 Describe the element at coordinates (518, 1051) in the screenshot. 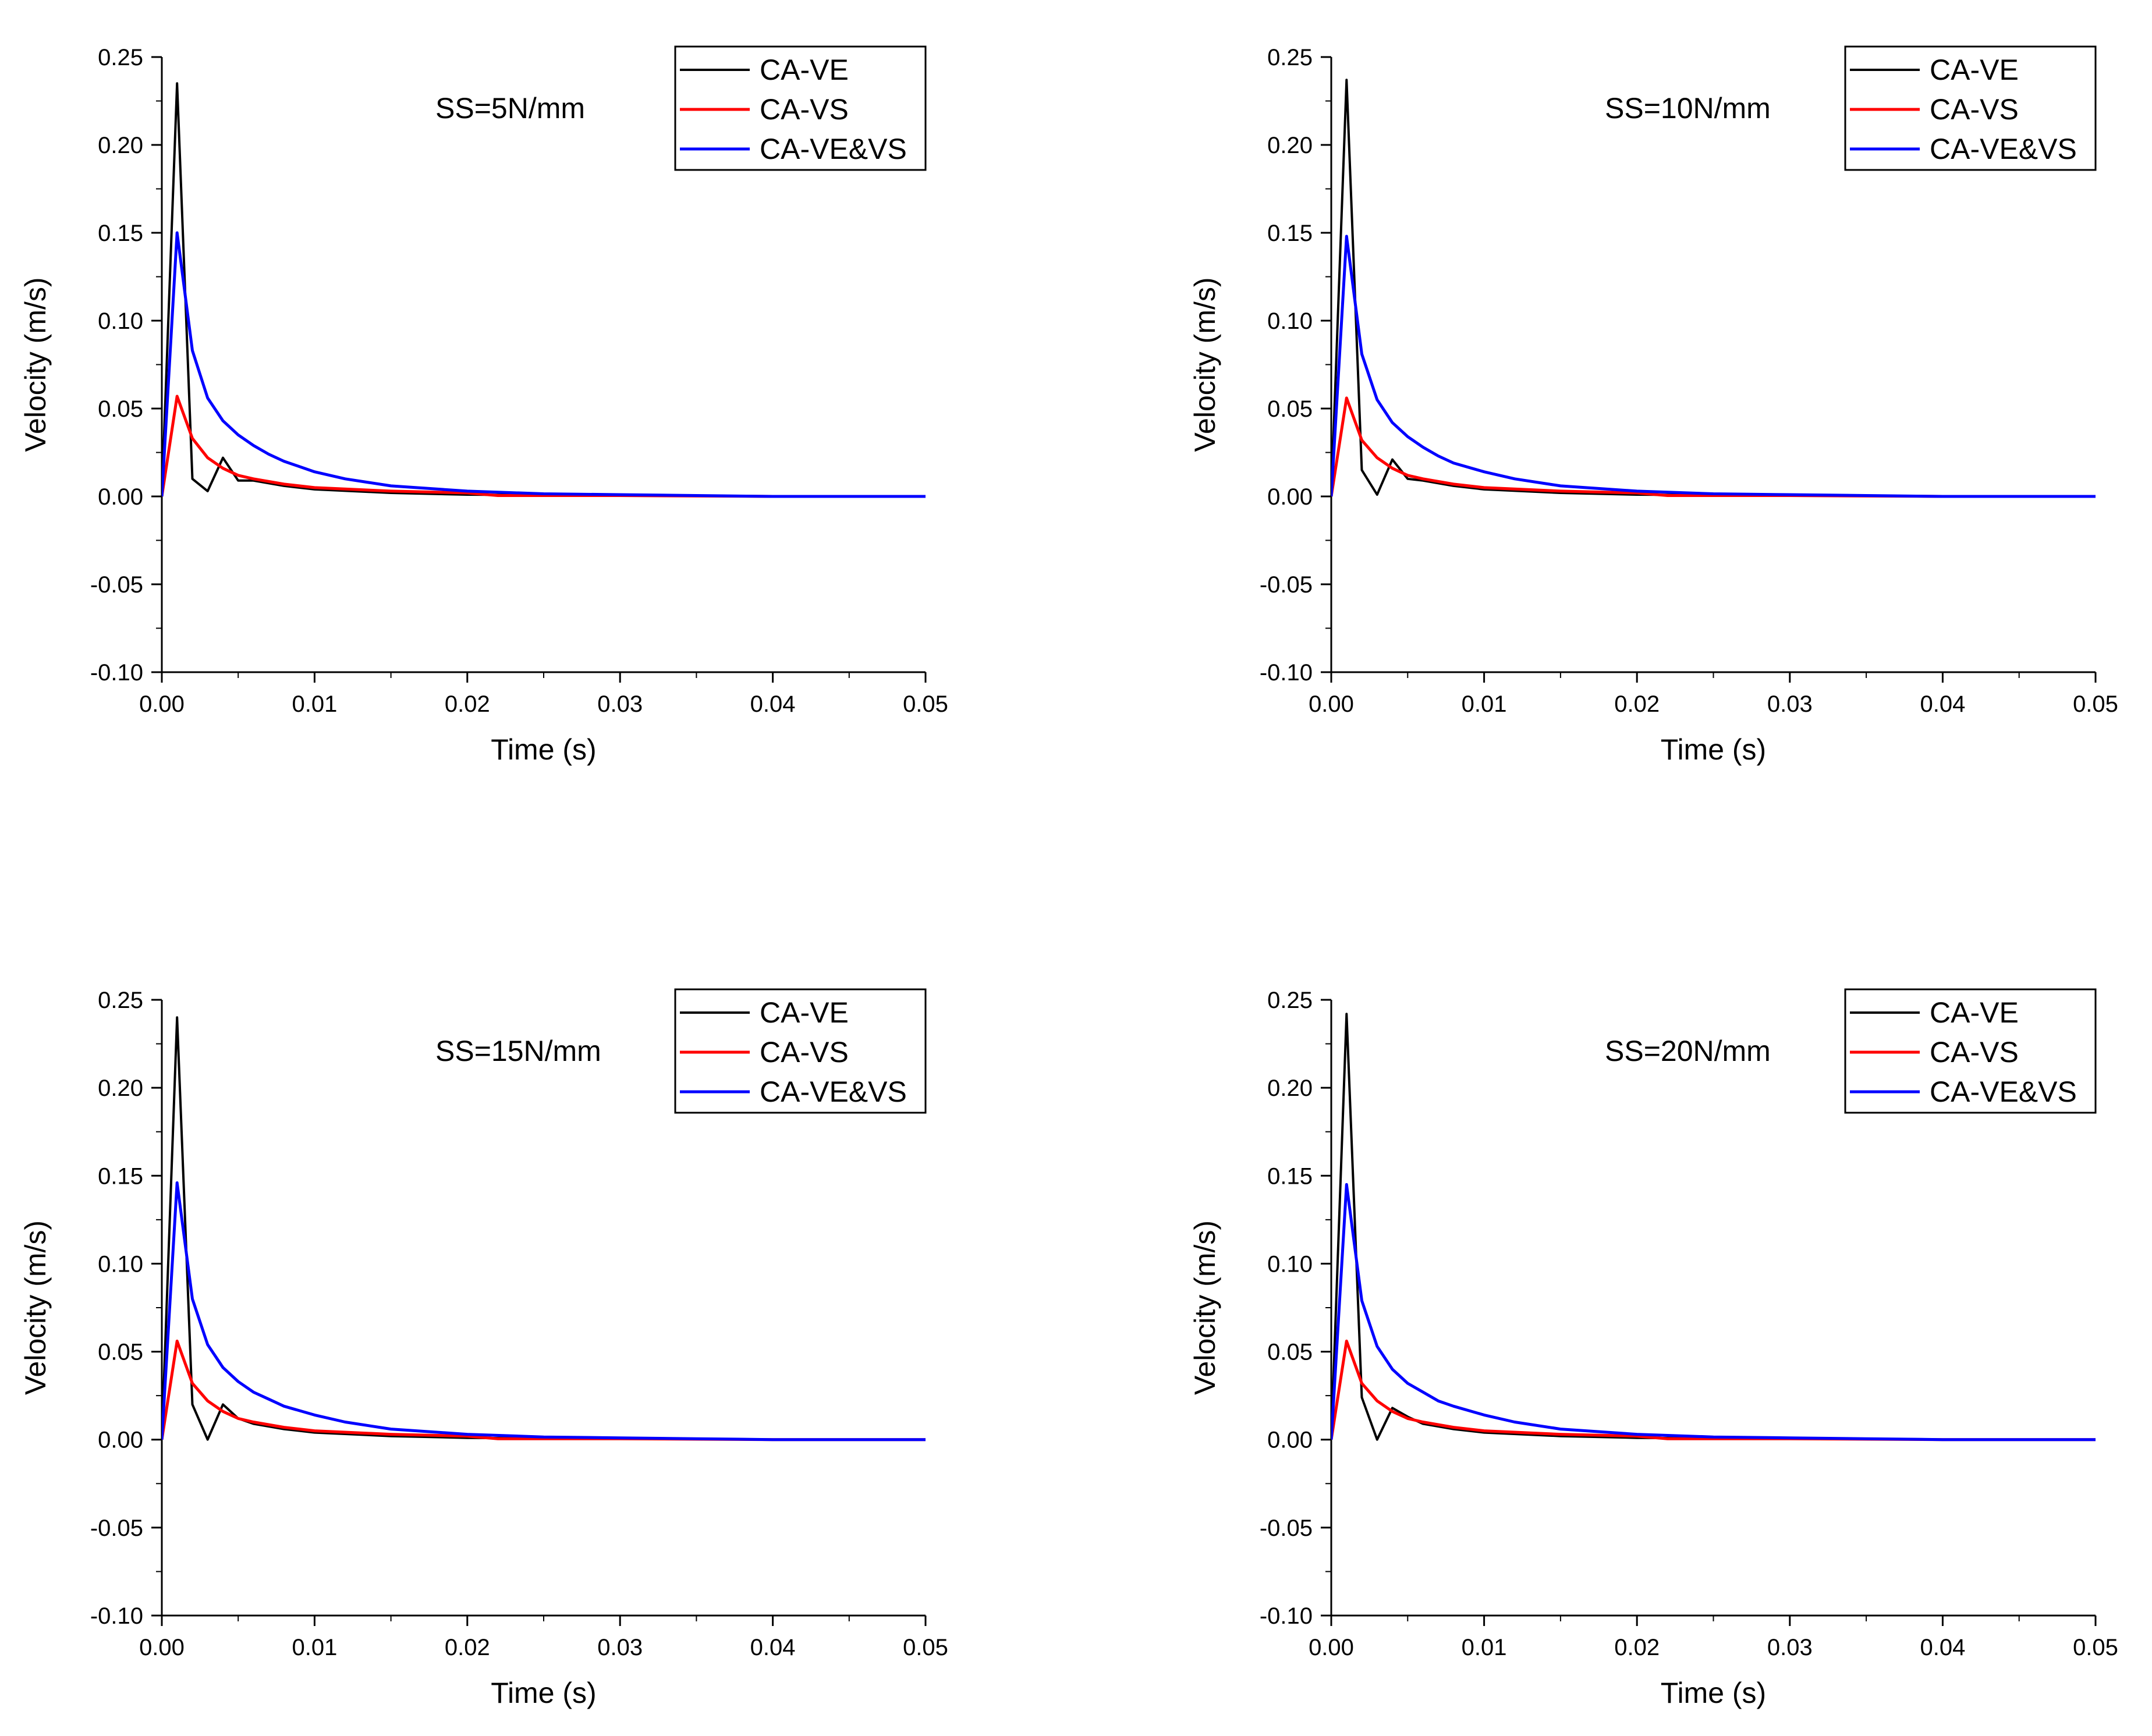

I see `panel-annotation: SS=15N/mm` at that location.